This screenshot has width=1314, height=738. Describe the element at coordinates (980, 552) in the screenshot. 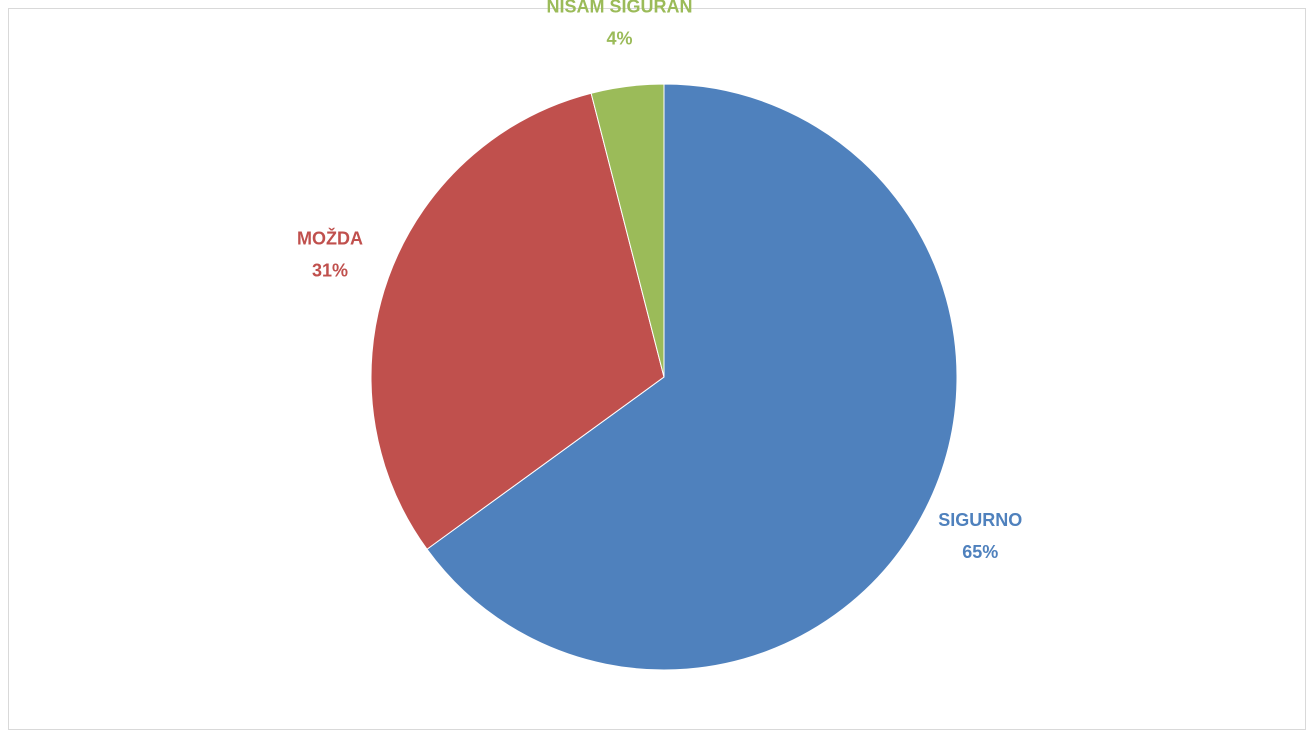

I see `slice-value-label: 65%` at that location.